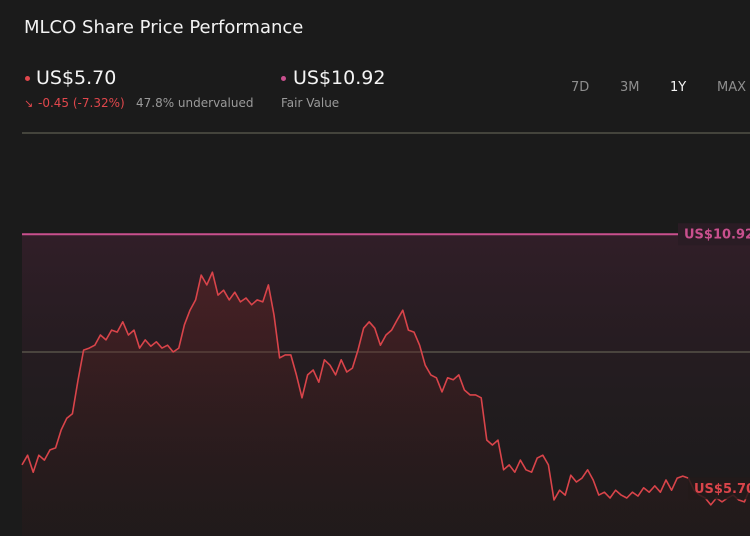 The height and width of the screenshot is (536, 750). What do you see at coordinates (81, 103) in the screenshot?
I see `price-change: -0.45 (-7.32%)` at bounding box center [81, 103].